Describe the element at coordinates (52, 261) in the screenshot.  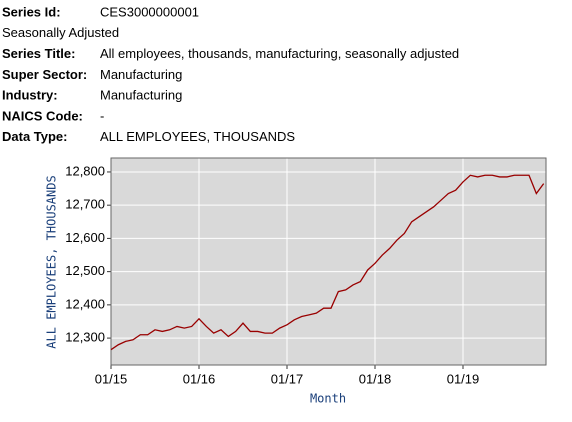
I see `y-axis-title: ALL EMPLOYEES, THOUSANDS` at that location.